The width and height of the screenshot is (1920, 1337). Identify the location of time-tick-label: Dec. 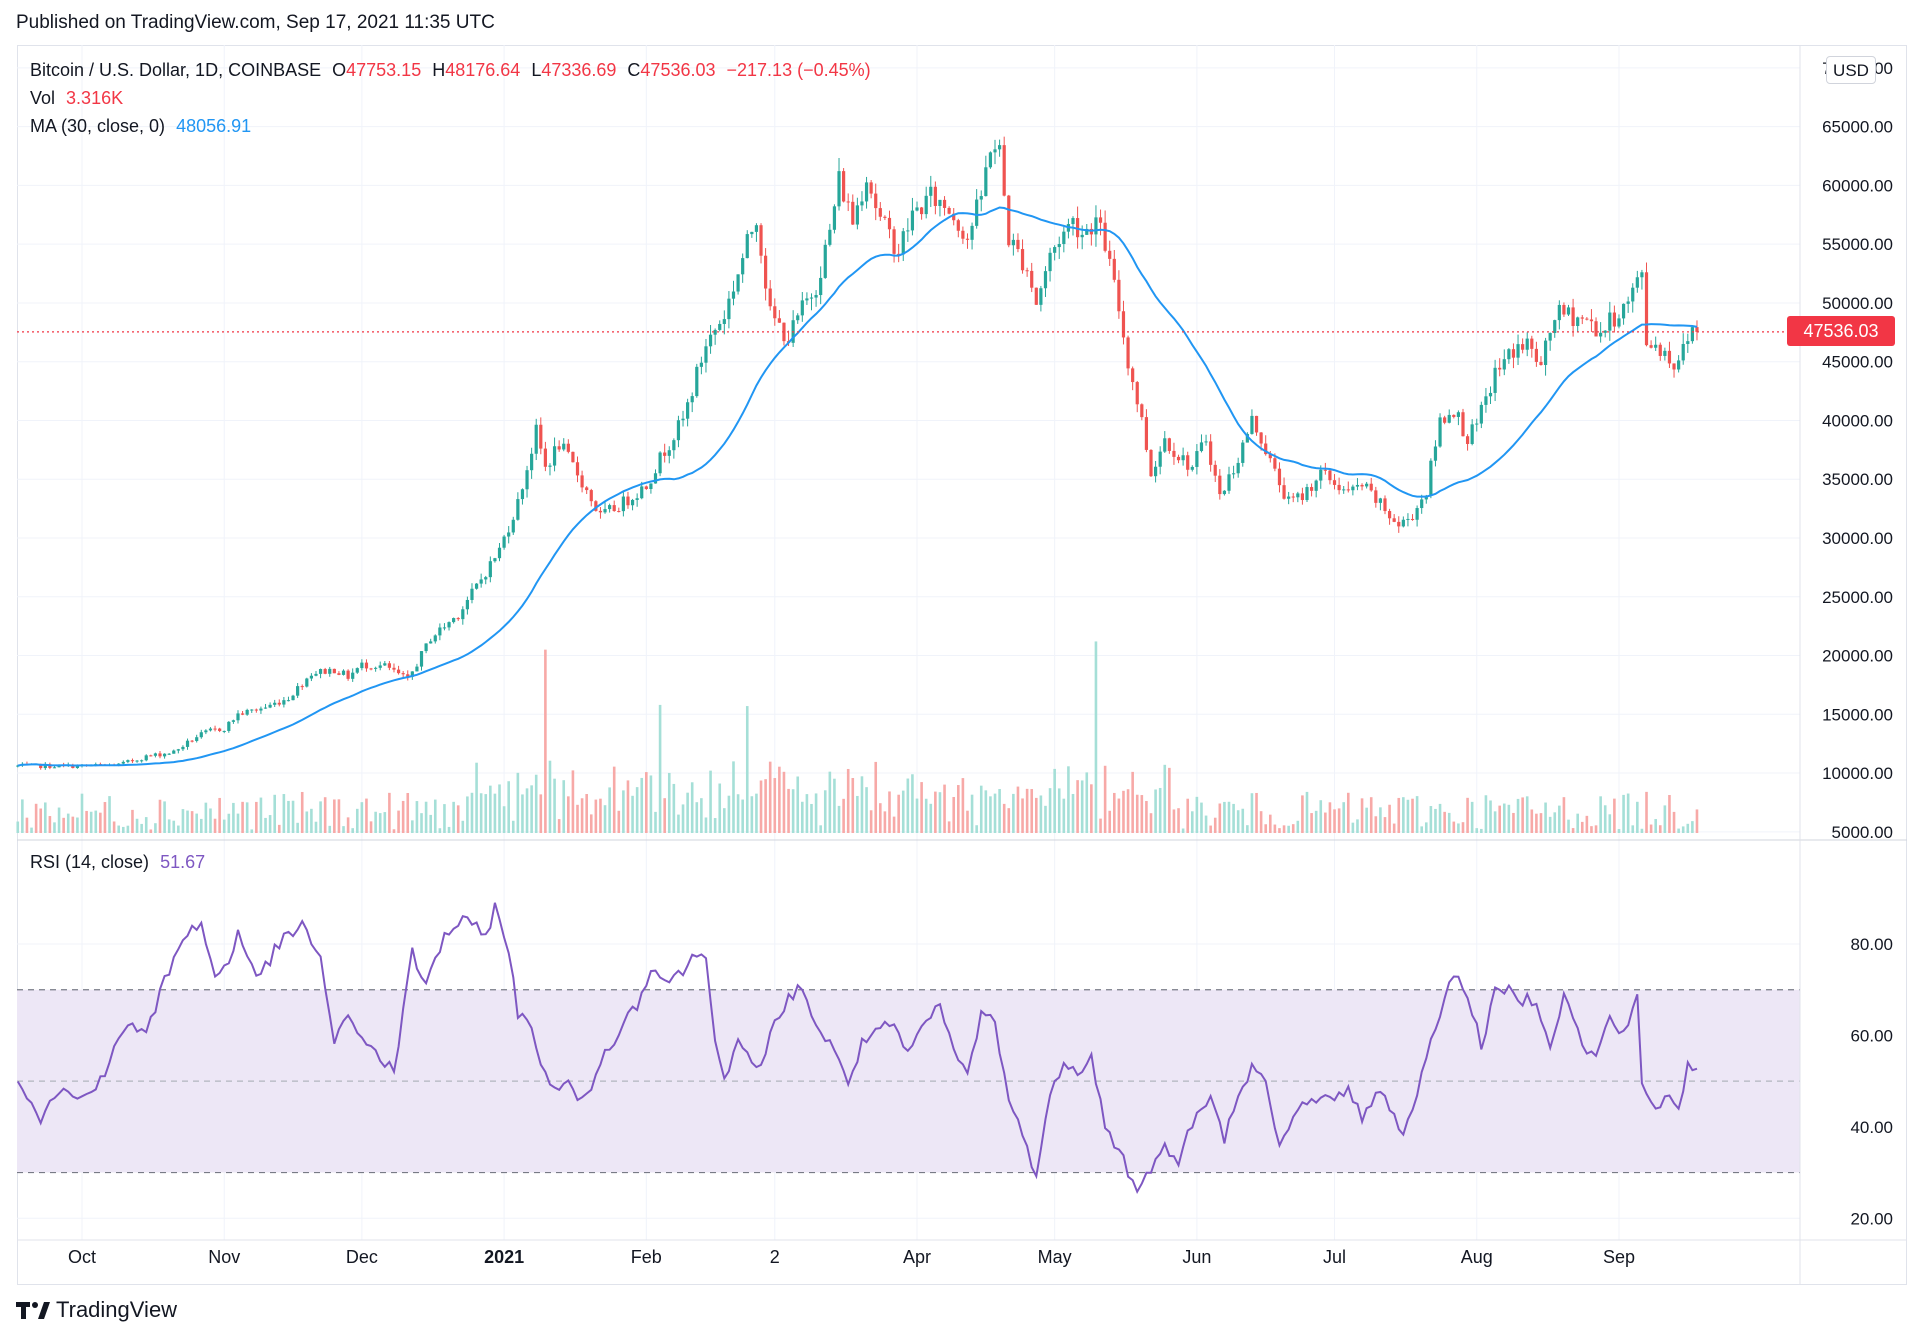
(362, 1257).